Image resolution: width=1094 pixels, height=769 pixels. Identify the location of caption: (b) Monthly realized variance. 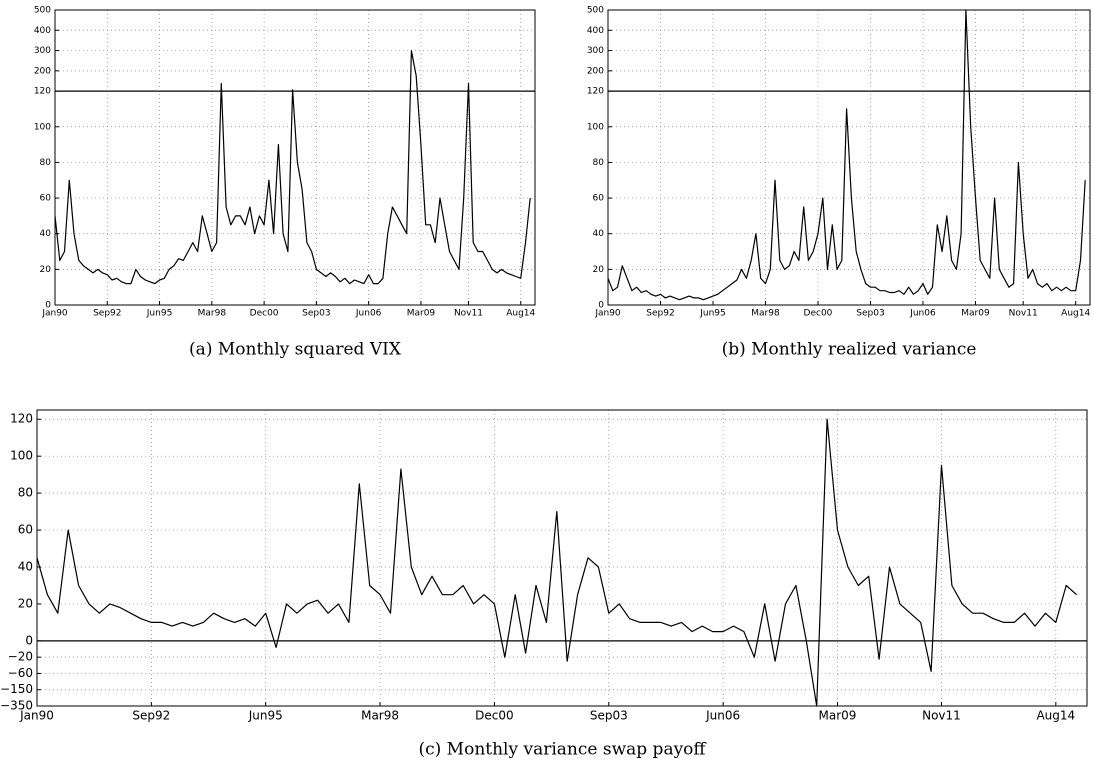
(849, 350).